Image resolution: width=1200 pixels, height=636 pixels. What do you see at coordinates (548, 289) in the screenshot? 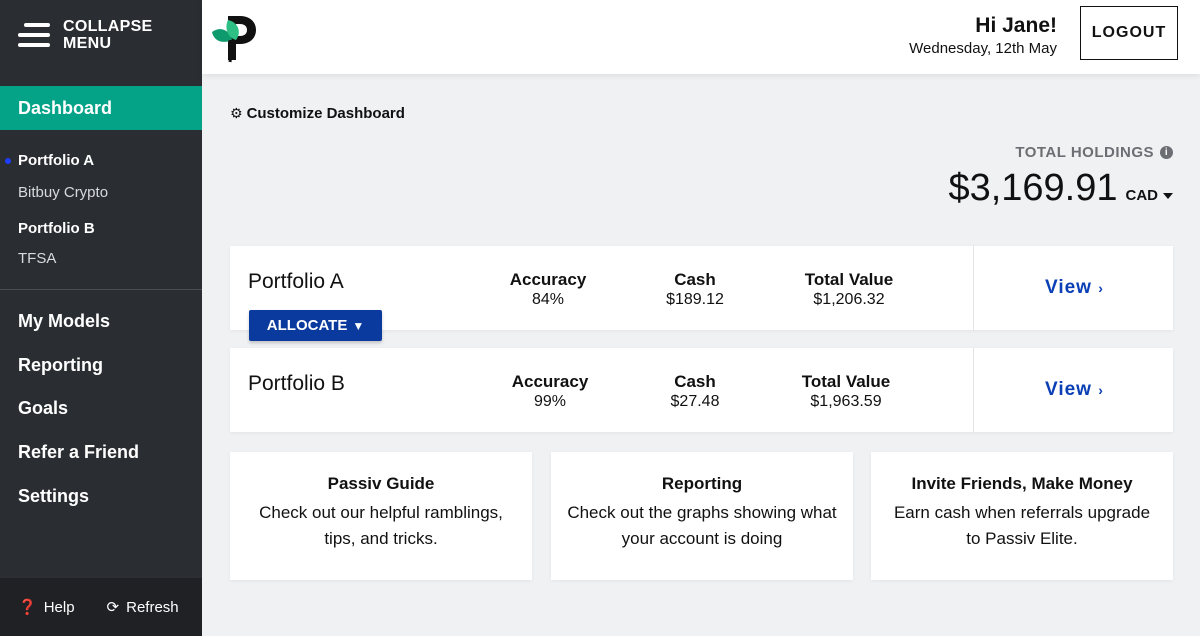
I see `accuracy-stat: Accuracy 84%` at bounding box center [548, 289].